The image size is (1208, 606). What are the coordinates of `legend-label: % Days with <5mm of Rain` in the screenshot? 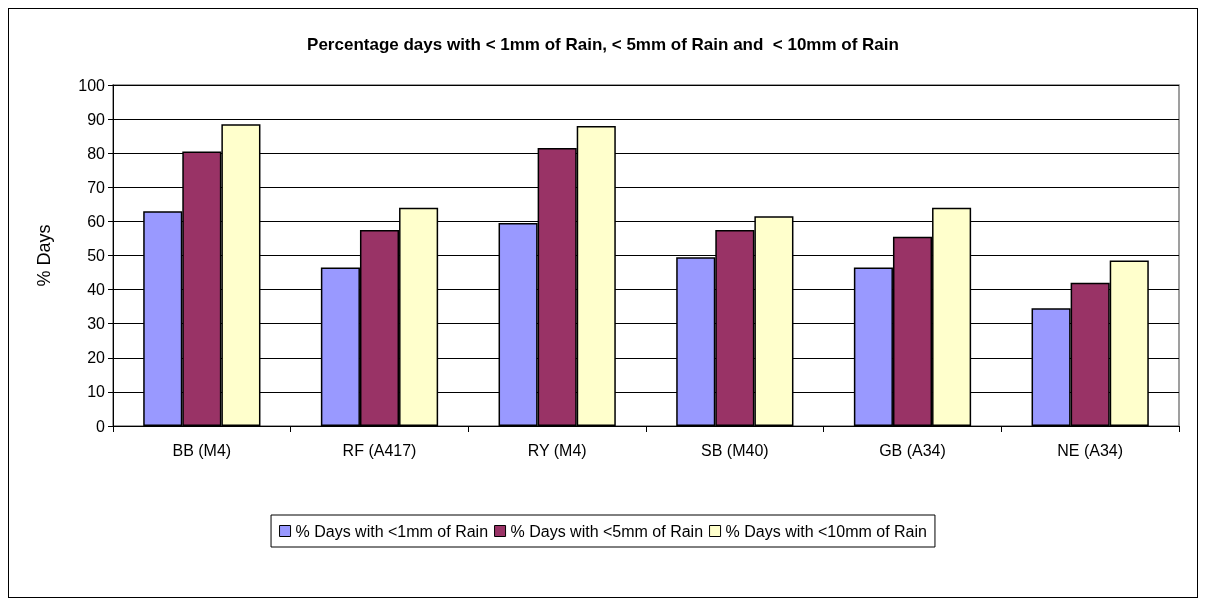 It's located at (607, 531).